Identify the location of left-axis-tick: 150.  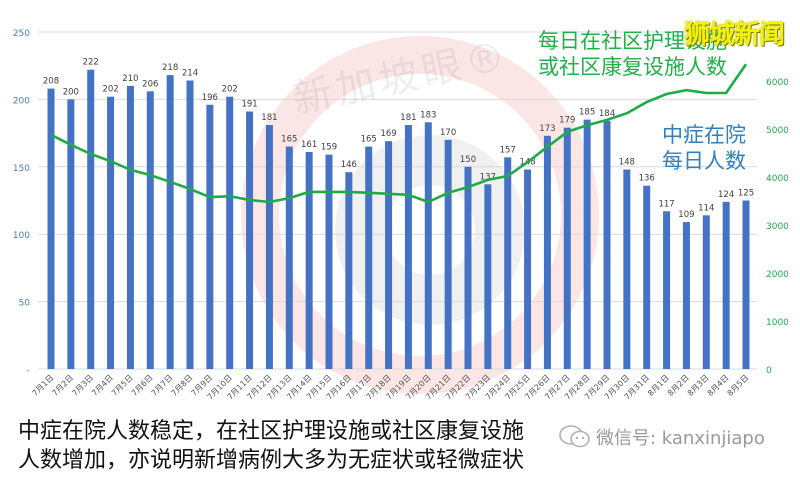
(21, 169).